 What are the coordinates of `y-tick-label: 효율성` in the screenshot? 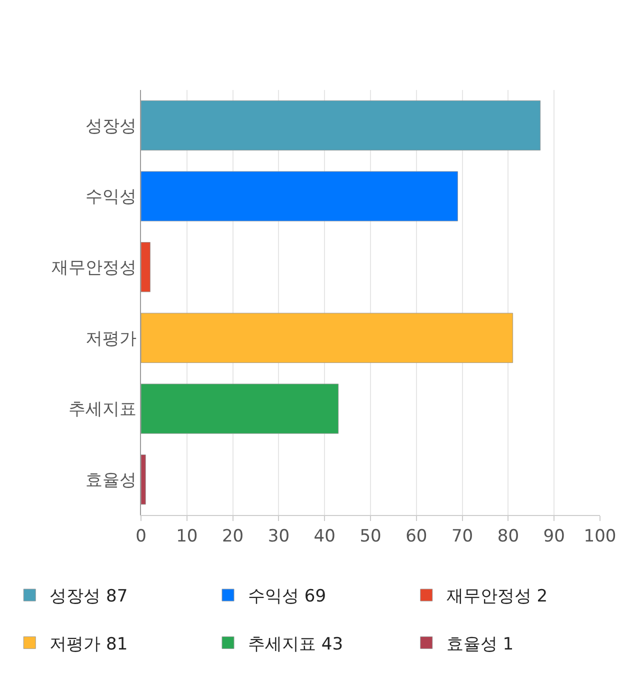 It's located at (111, 480).